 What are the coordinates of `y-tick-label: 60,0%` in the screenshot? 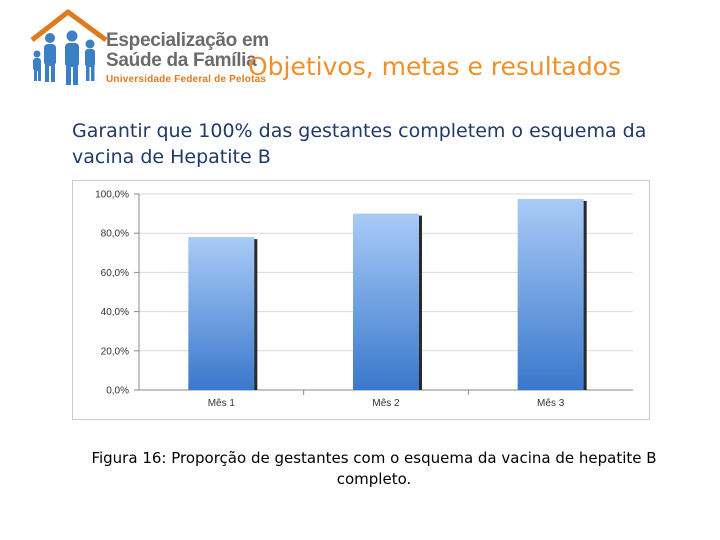 It's located at (115, 273).